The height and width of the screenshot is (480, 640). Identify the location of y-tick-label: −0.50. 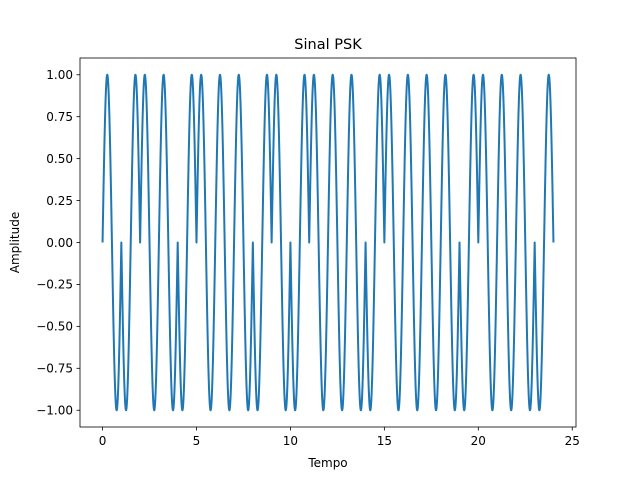
(54, 327).